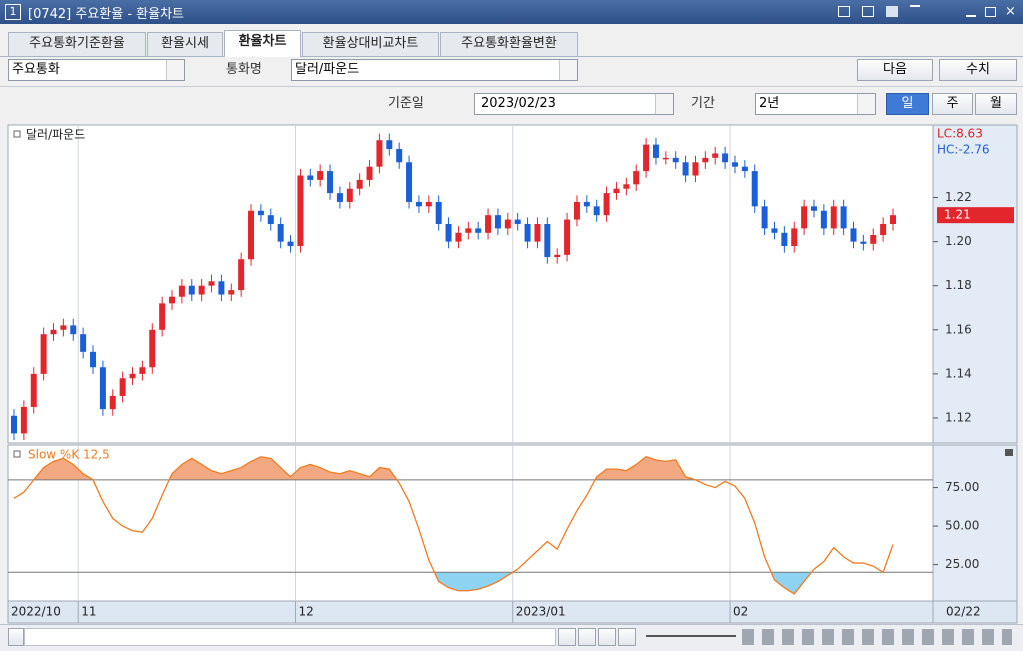 The width and height of the screenshot is (1023, 651). I want to click on y-tick-label: 25.00, so click(962, 564).